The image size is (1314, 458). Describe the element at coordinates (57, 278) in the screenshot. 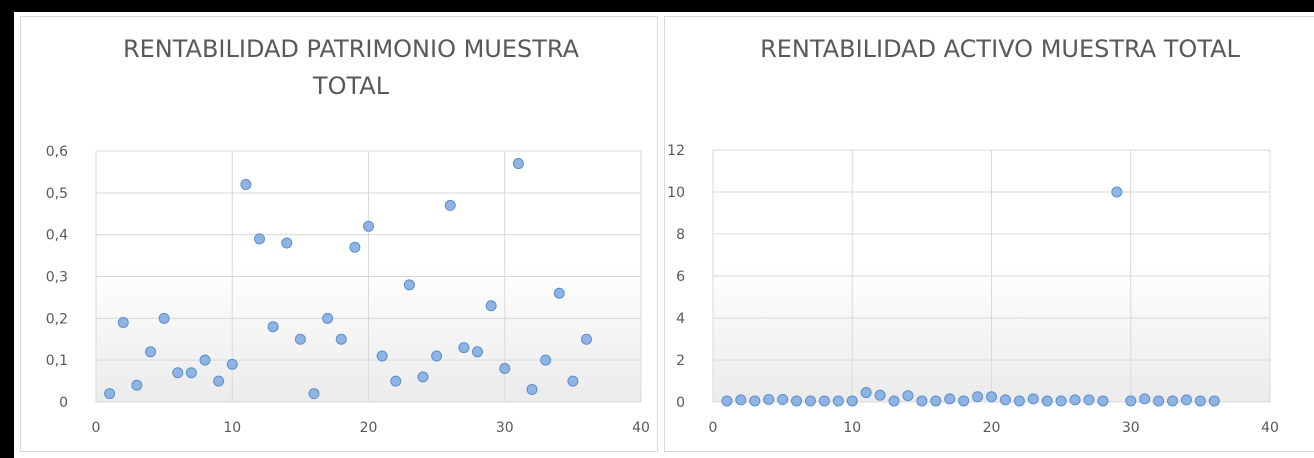

I see `y-tick-label: 0,3` at that location.